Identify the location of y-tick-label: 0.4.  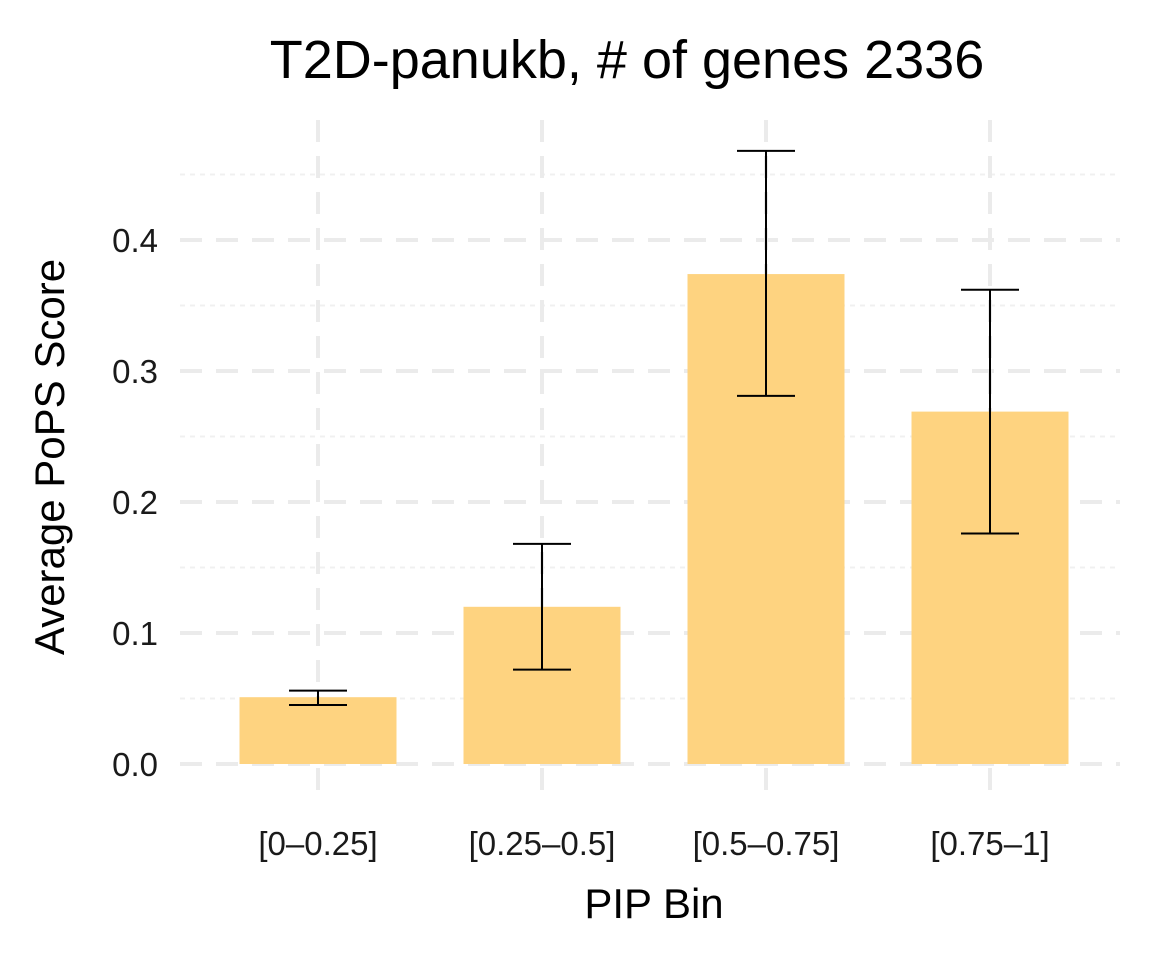
(135, 240).